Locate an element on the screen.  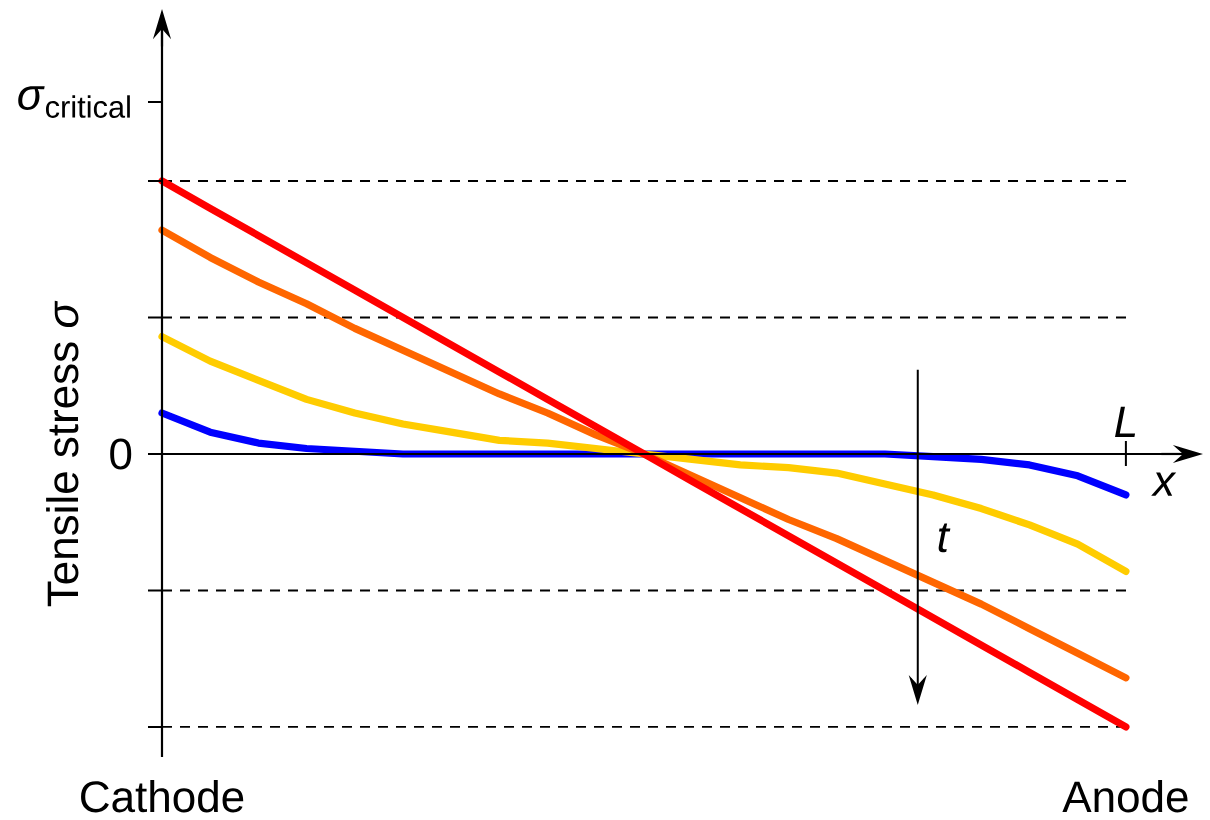
text: 0 is located at coordinates (121, 454).